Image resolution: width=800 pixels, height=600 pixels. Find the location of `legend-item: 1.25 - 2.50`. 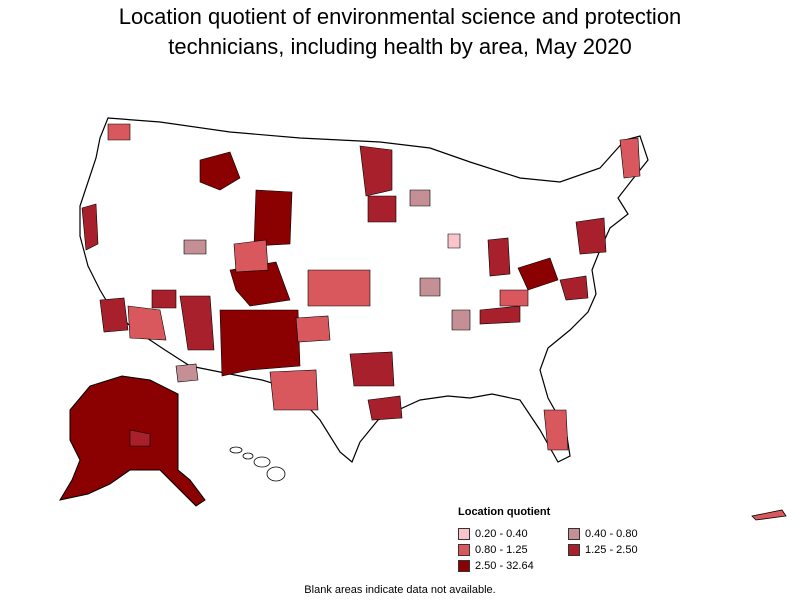

legend-item: 1.25 - 2.50 is located at coordinates (618, 549).